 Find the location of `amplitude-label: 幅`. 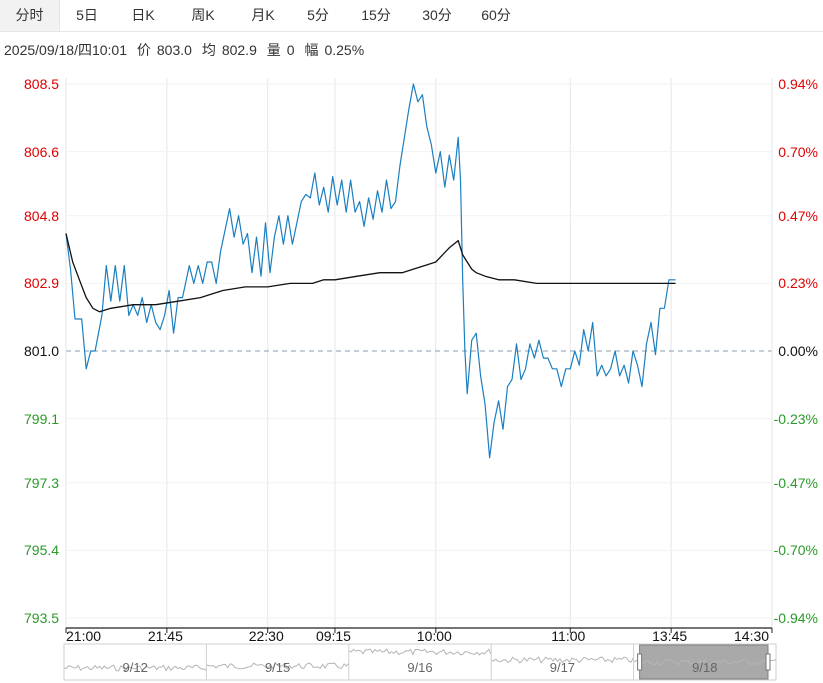

amplitude-label: 幅 is located at coordinates (311, 50).